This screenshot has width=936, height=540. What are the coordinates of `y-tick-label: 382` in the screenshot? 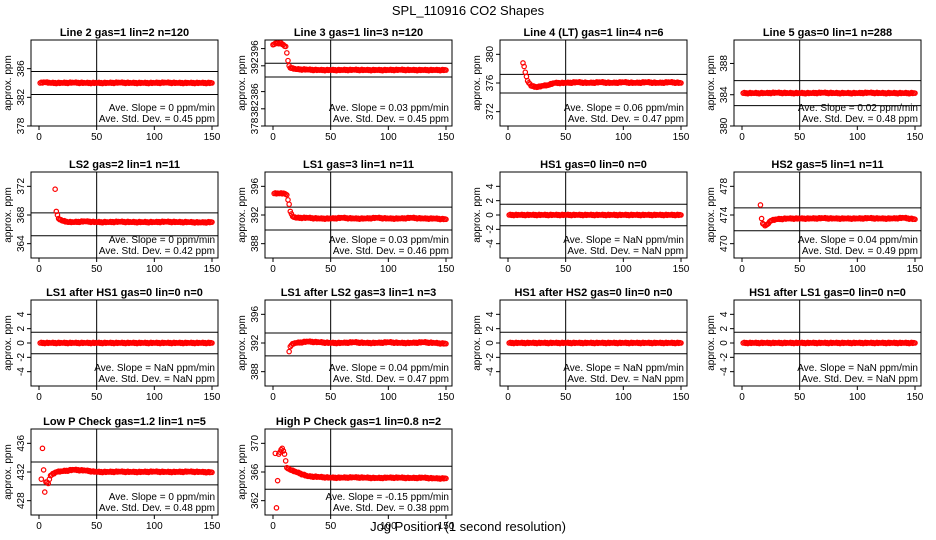 It's located at (21, 97).